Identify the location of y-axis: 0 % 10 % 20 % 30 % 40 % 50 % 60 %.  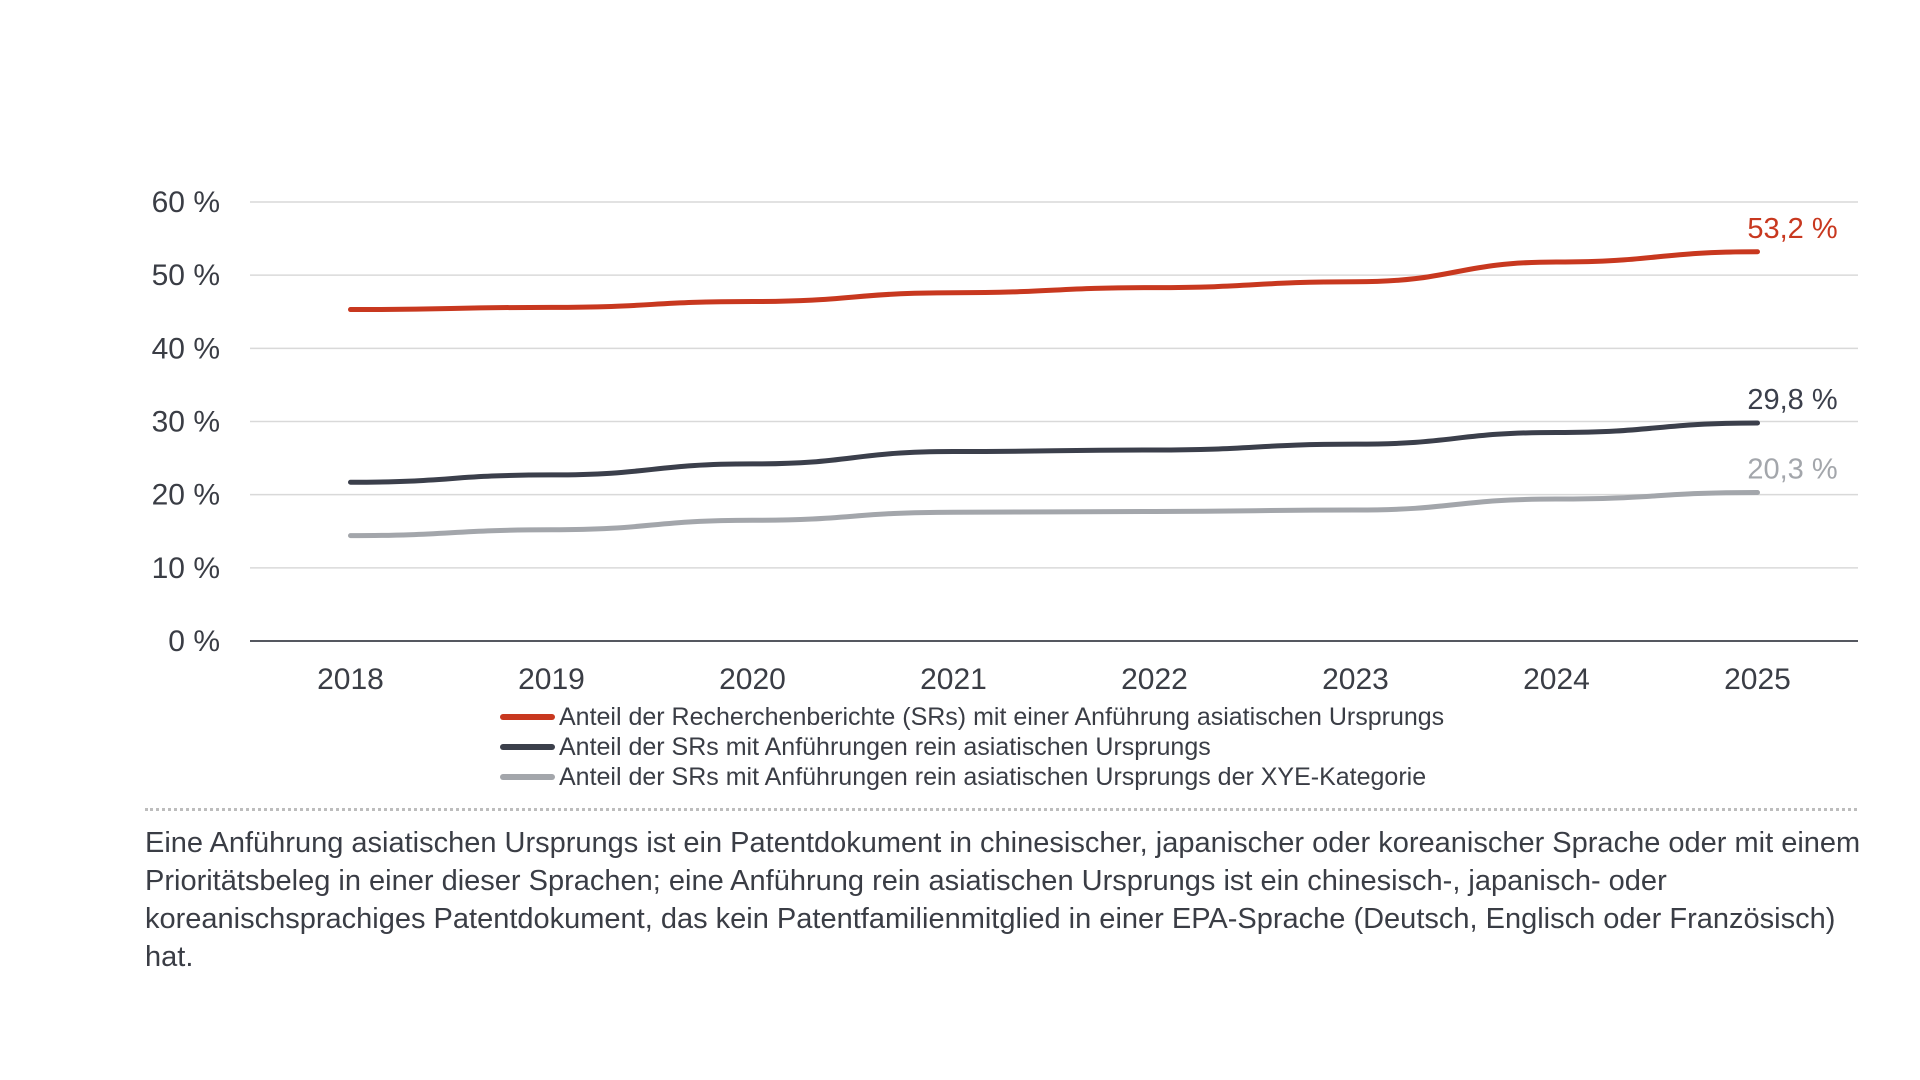
(186, 422).